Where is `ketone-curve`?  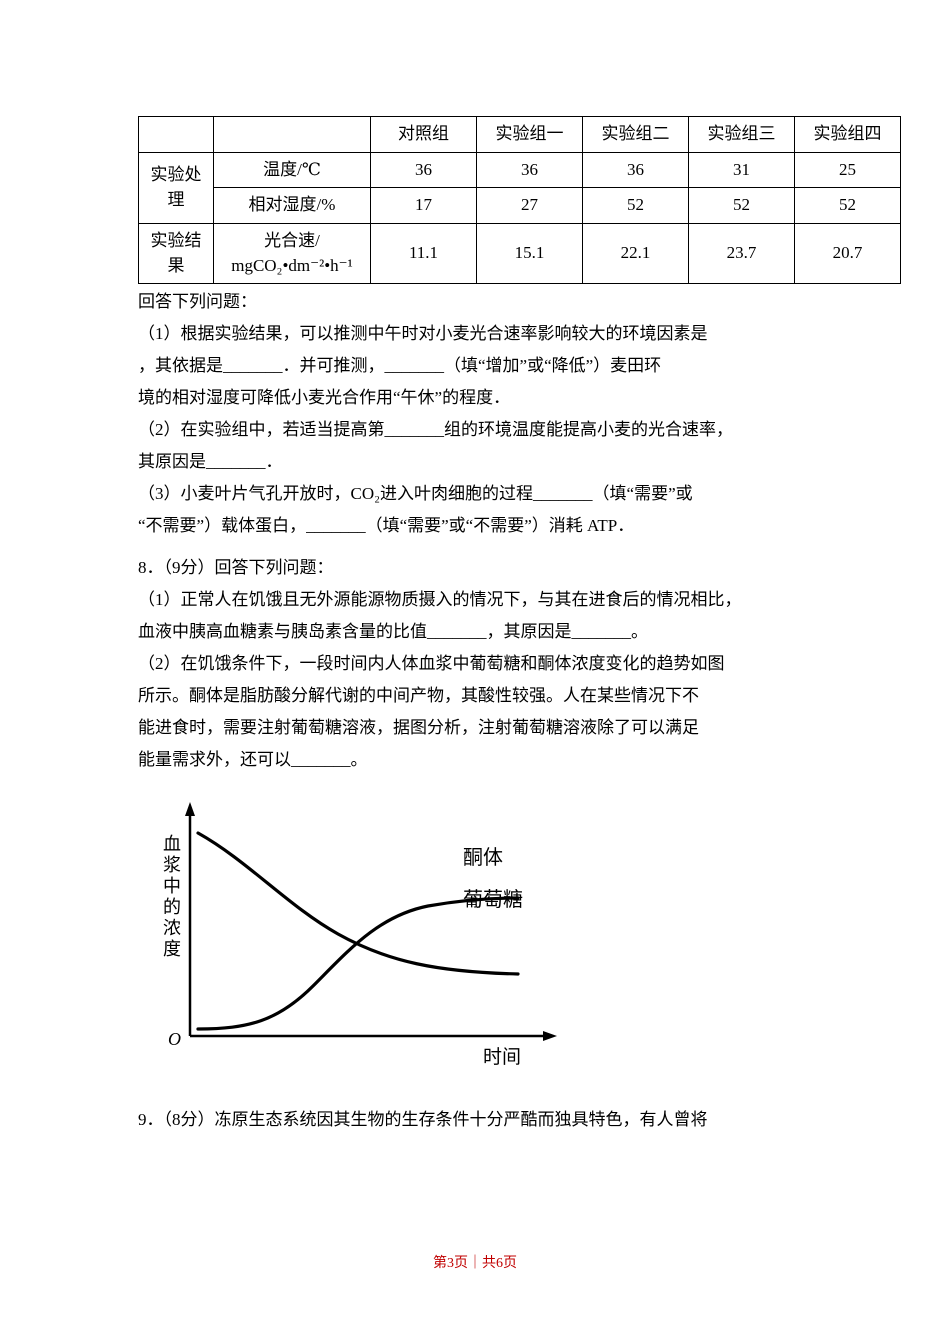
ketone-curve is located at coordinates (358, 903).